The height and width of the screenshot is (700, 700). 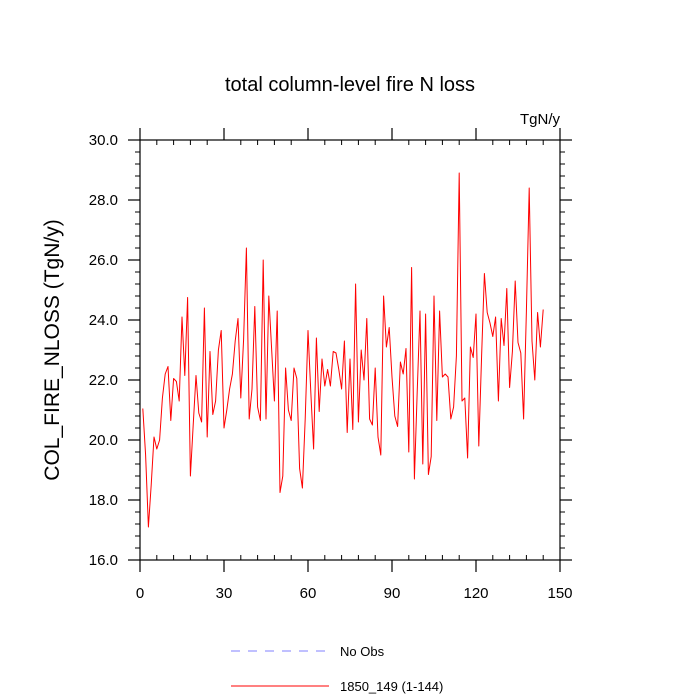 What do you see at coordinates (362, 651) in the screenshot?
I see `legend-label-no-obs: No Obs` at bounding box center [362, 651].